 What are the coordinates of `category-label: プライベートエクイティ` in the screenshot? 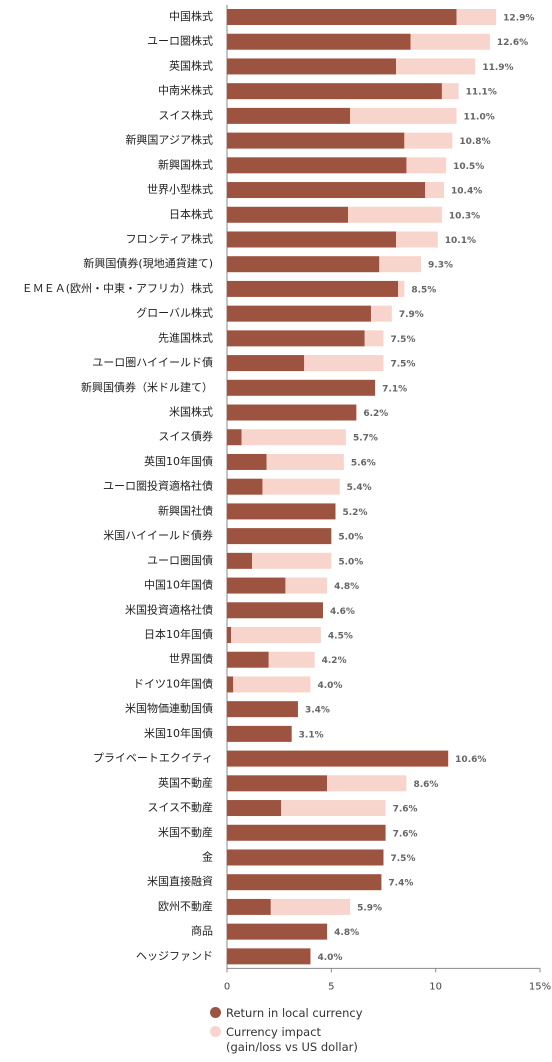 It's located at (153, 758).